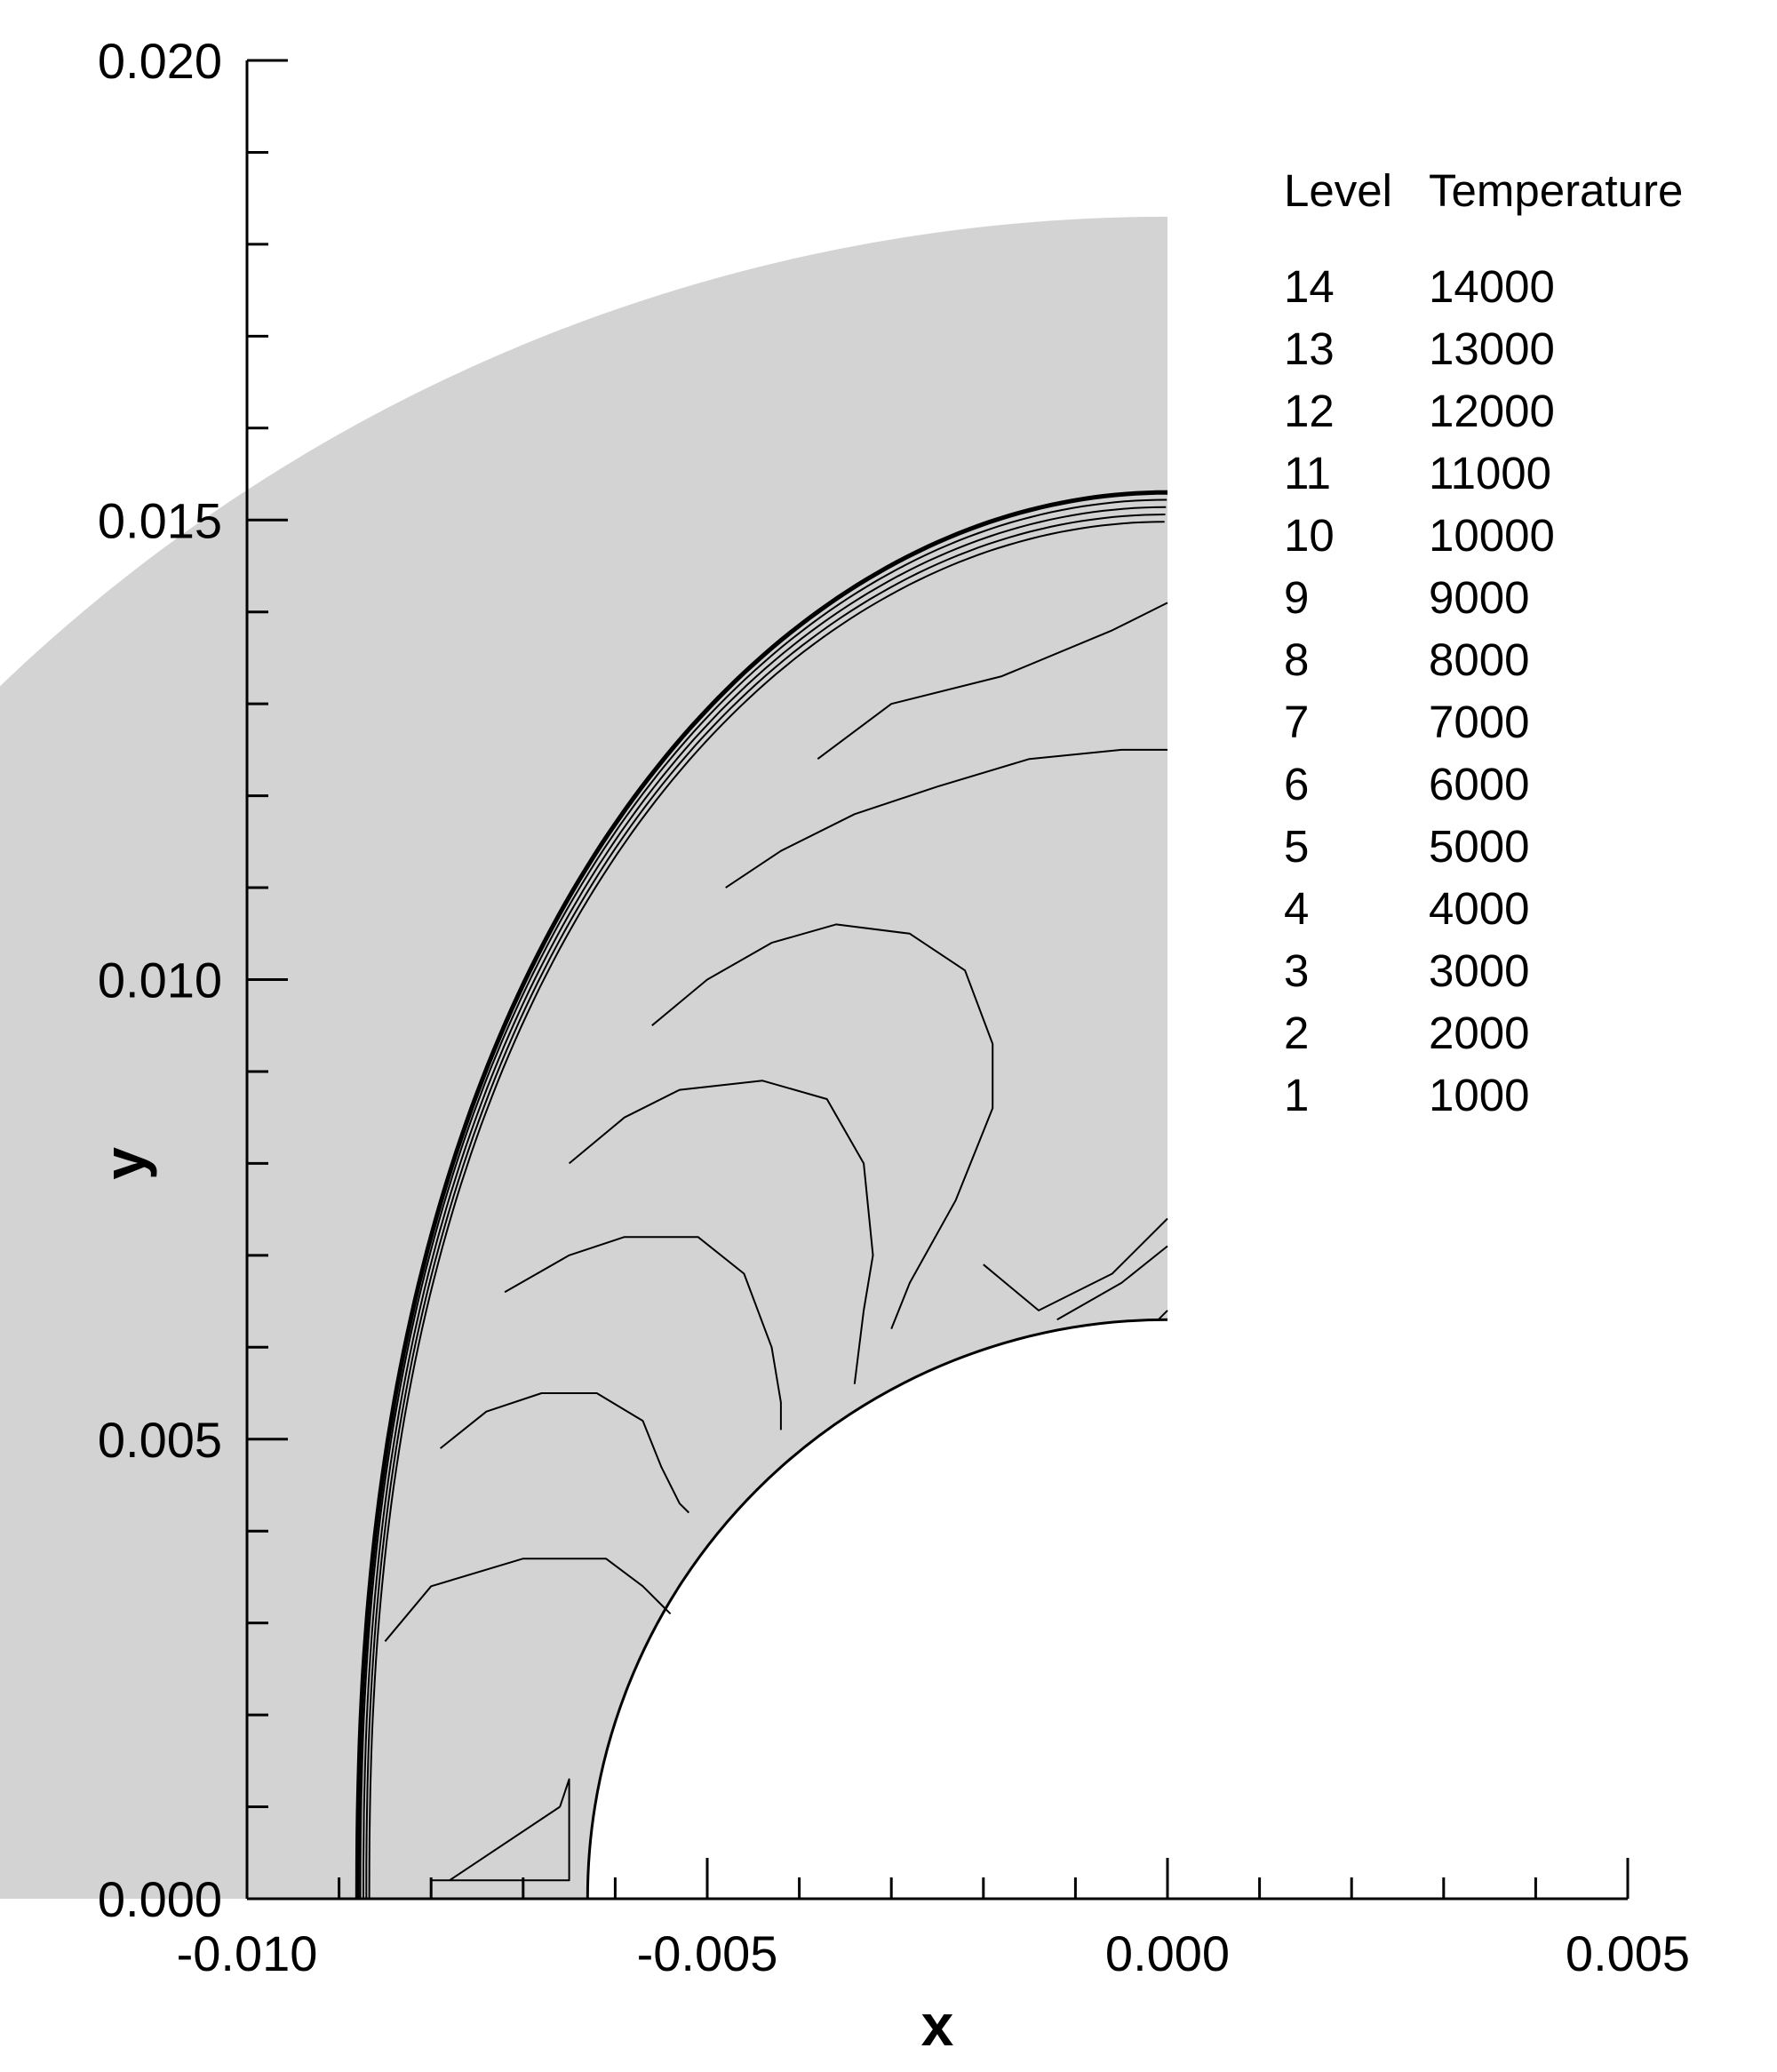  Describe the element at coordinates (1309, 287) in the screenshot. I see `legend-level: 14` at that location.